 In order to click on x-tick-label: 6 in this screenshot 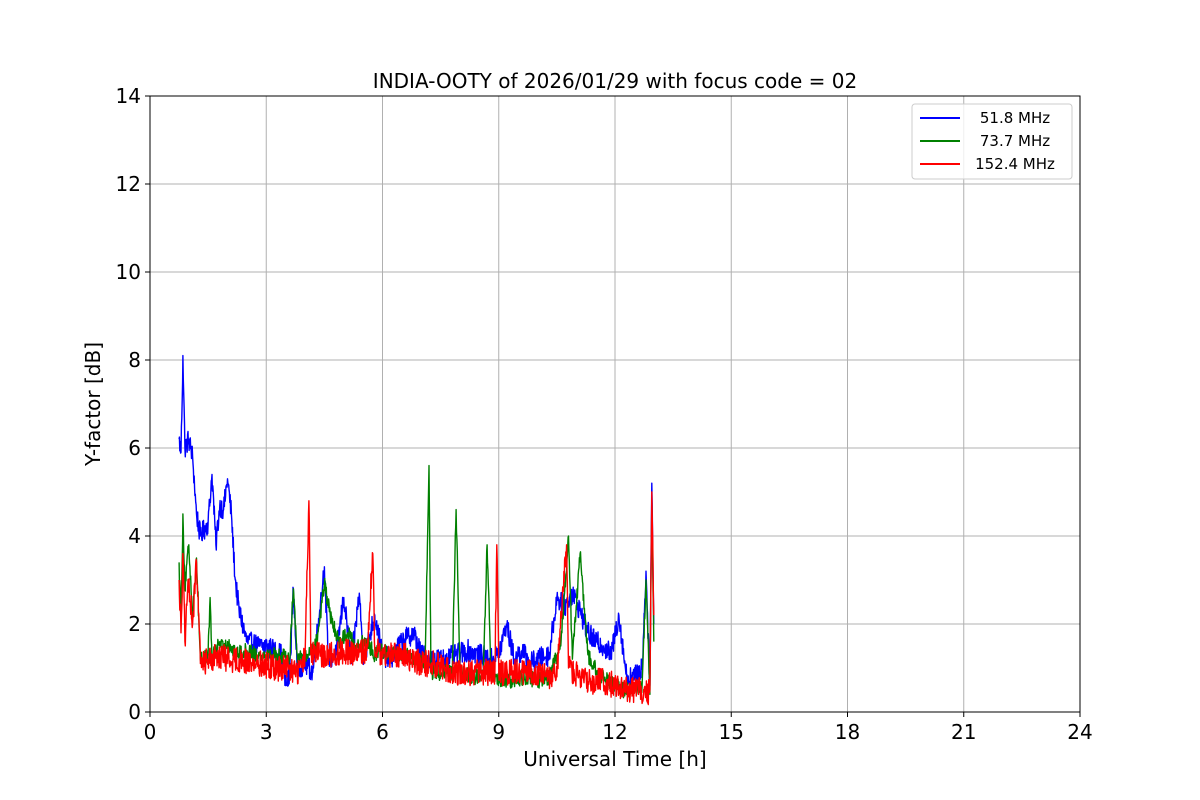, I will do `click(382, 732)`.